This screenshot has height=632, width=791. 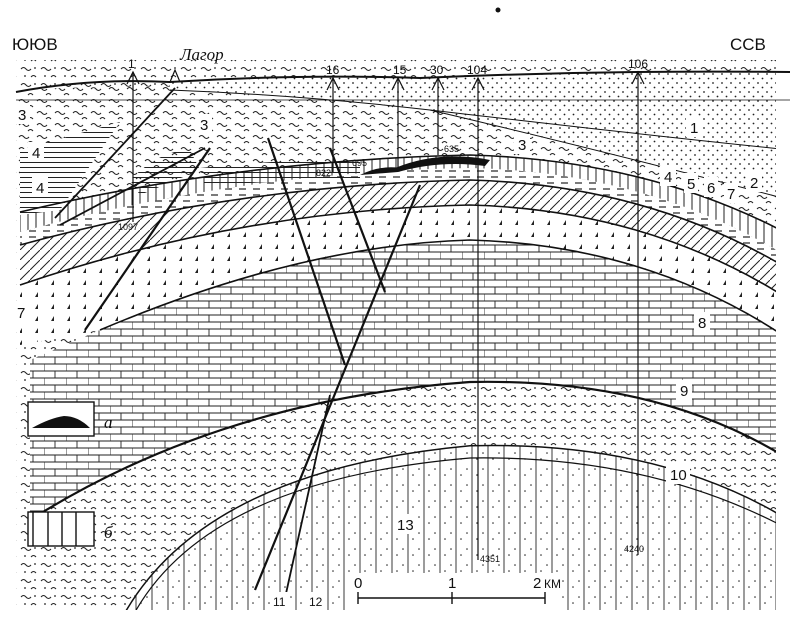 What do you see at coordinates (684, 391) in the screenshot?
I see `layer-label-9: 9` at bounding box center [684, 391].